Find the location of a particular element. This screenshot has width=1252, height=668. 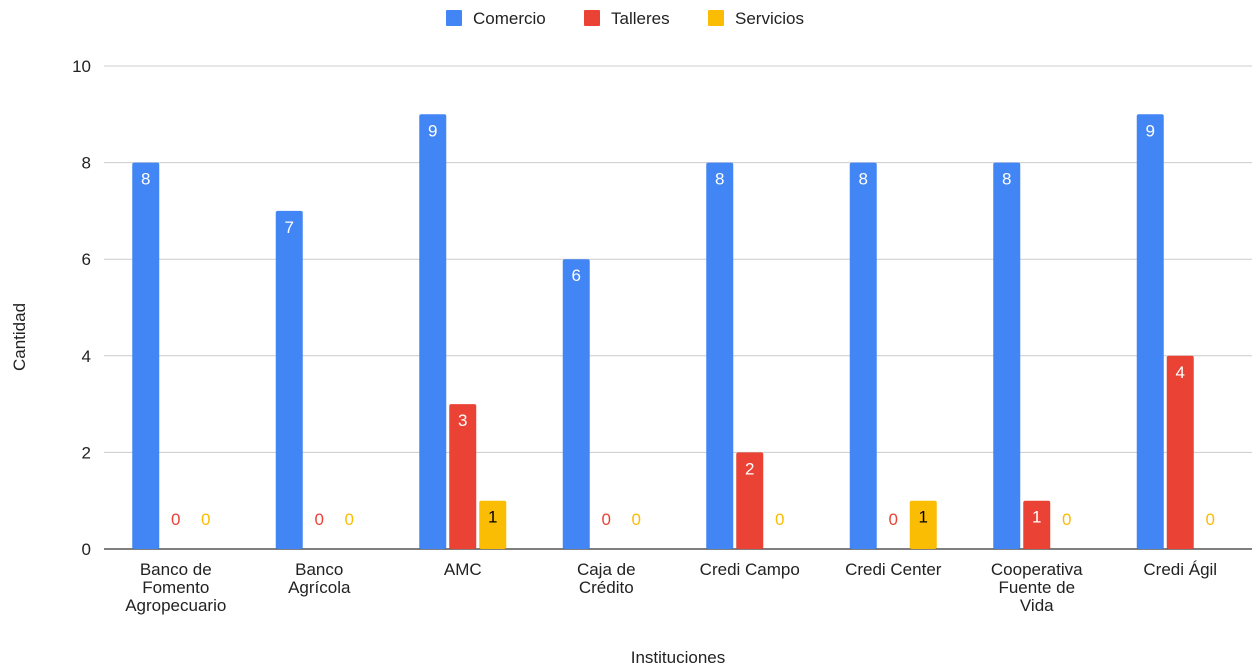

data-label: 6 is located at coordinates (576, 275).